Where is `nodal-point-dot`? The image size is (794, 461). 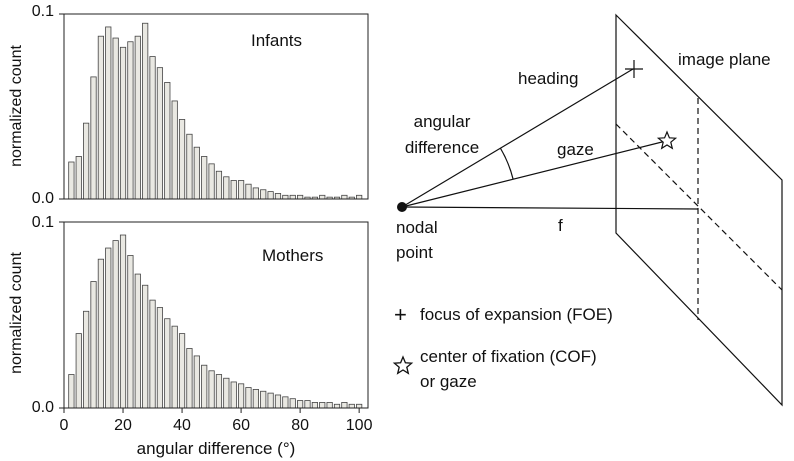
nodal-point-dot is located at coordinates (402, 207).